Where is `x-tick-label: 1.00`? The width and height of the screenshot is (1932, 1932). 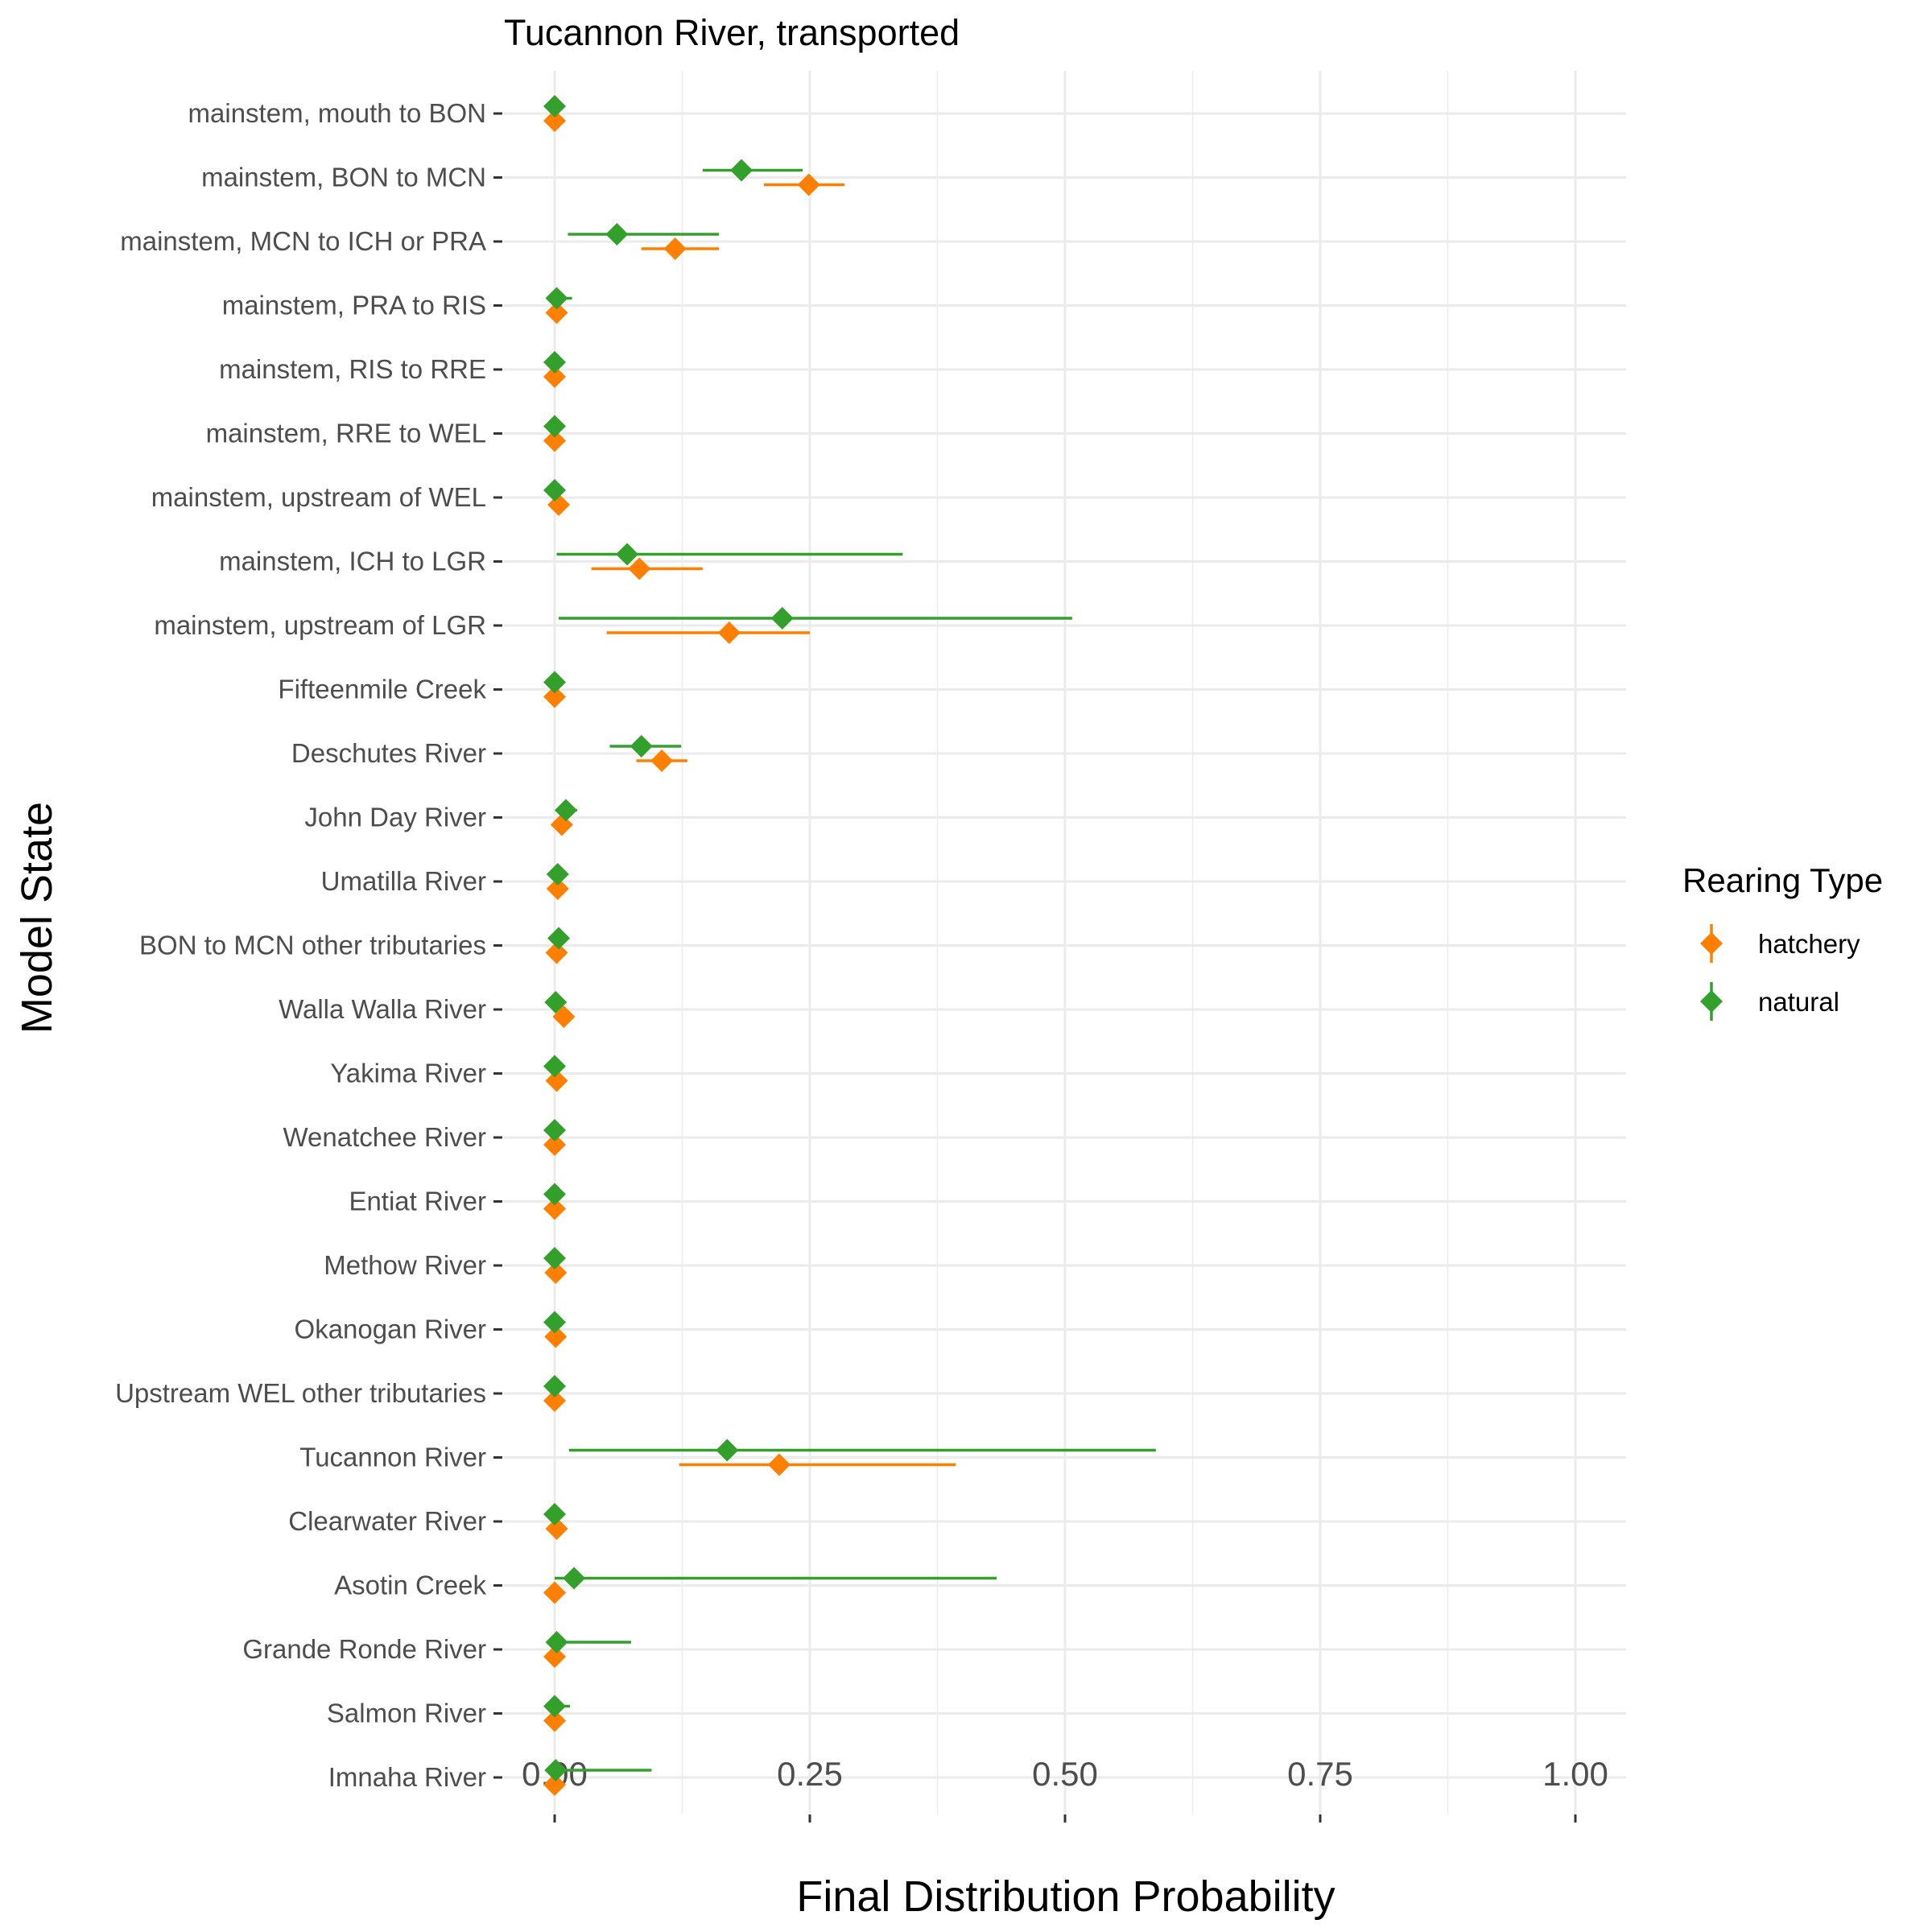 x-tick-label: 1.00 is located at coordinates (1575, 1774).